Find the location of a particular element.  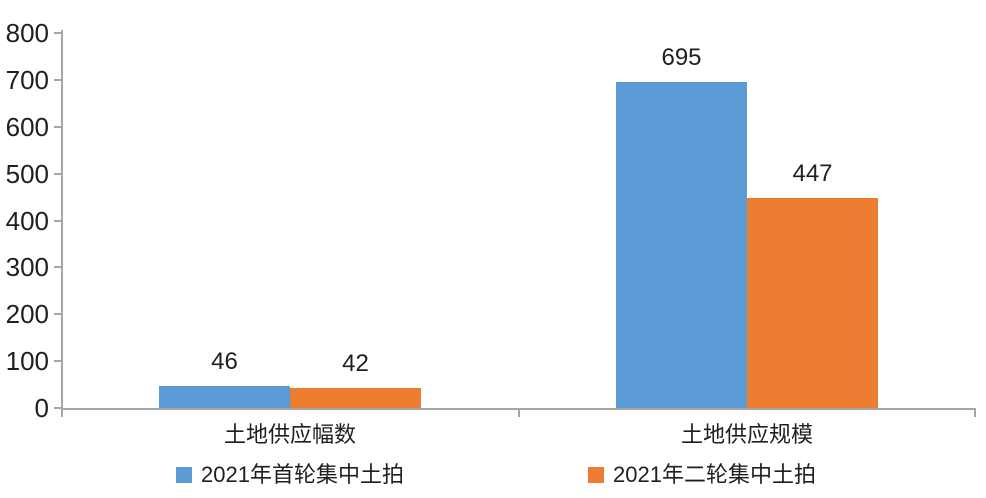

y-axis-tick-label: 600 is located at coordinates (27, 126).